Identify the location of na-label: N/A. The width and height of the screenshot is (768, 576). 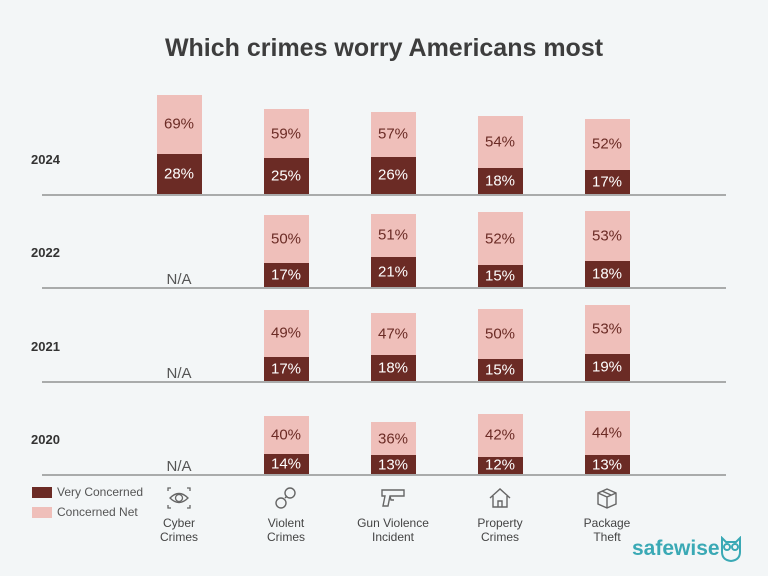
(179, 466).